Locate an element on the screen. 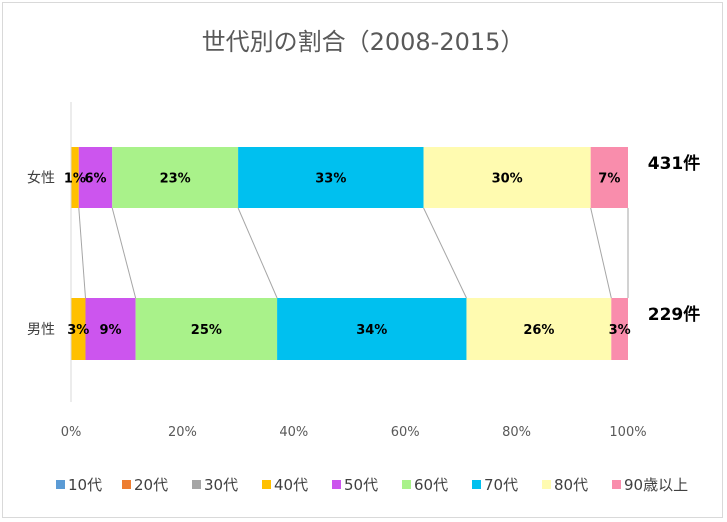  data-label: 6% is located at coordinates (95, 179).